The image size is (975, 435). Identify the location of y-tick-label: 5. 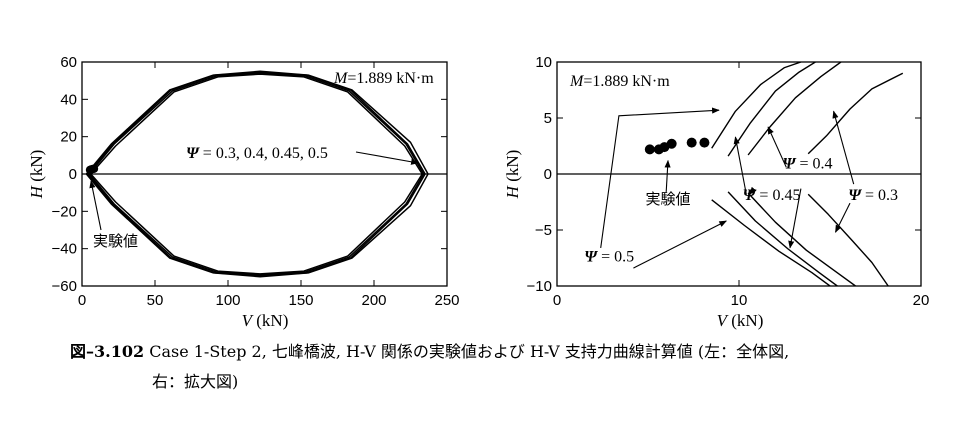
(548, 118).